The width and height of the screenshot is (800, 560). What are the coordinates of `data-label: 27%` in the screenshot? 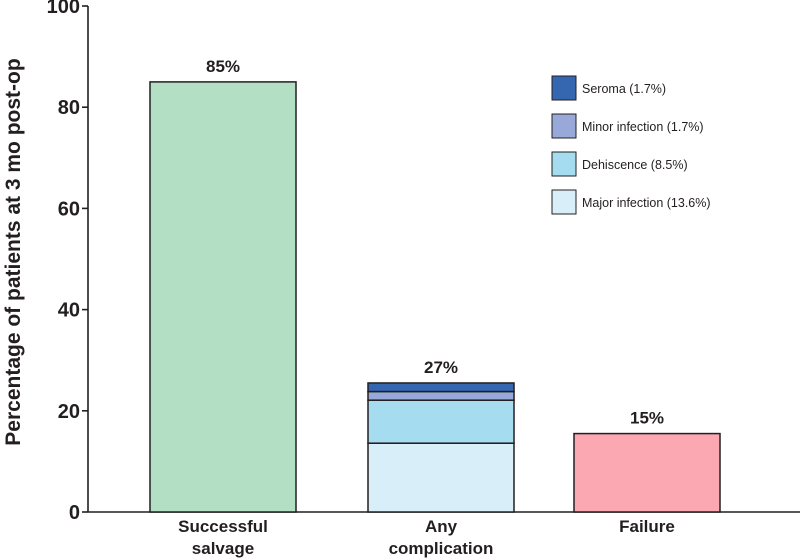 It's located at (441, 367).